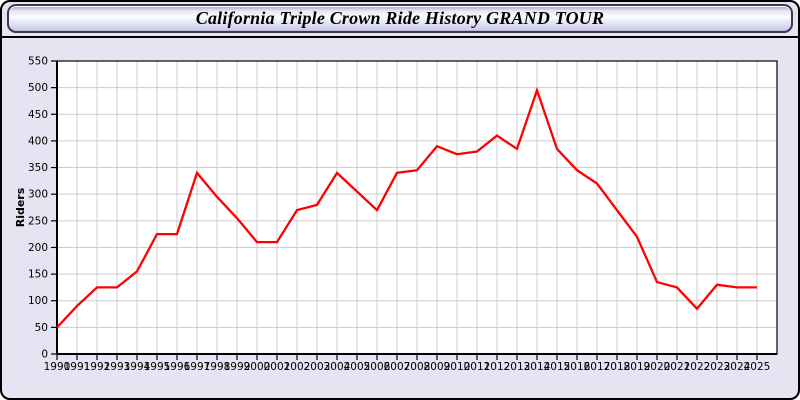 This screenshot has height=400, width=800. What do you see at coordinates (377, 367) in the screenshot?
I see `x-axis-tick-label: 2006` at bounding box center [377, 367].